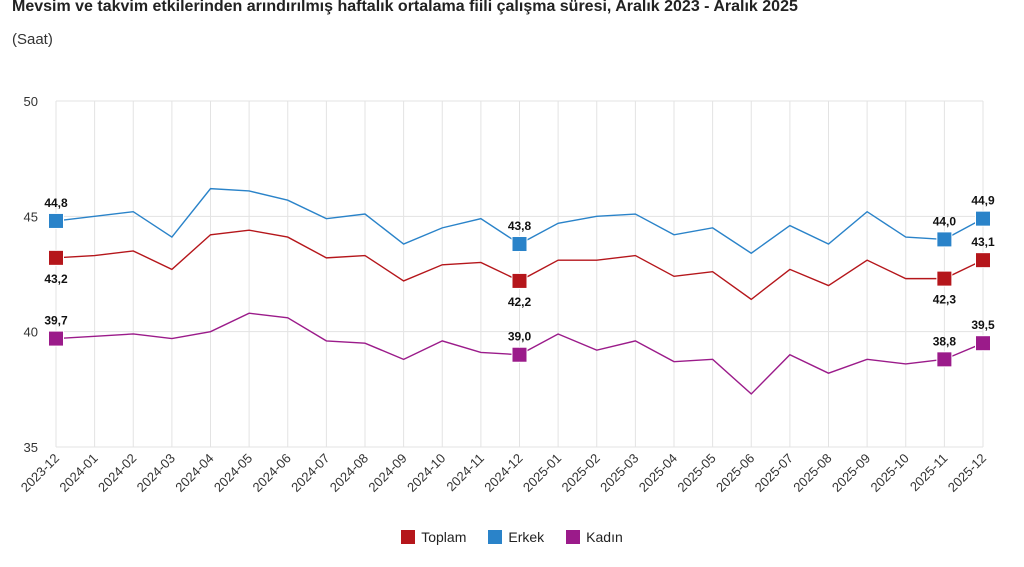 Image resolution: width=1024 pixels, height=567 pixels. Describe the element at coordinates (56, 203) in the screenshot. I see `data-label: 44,8` at that location.